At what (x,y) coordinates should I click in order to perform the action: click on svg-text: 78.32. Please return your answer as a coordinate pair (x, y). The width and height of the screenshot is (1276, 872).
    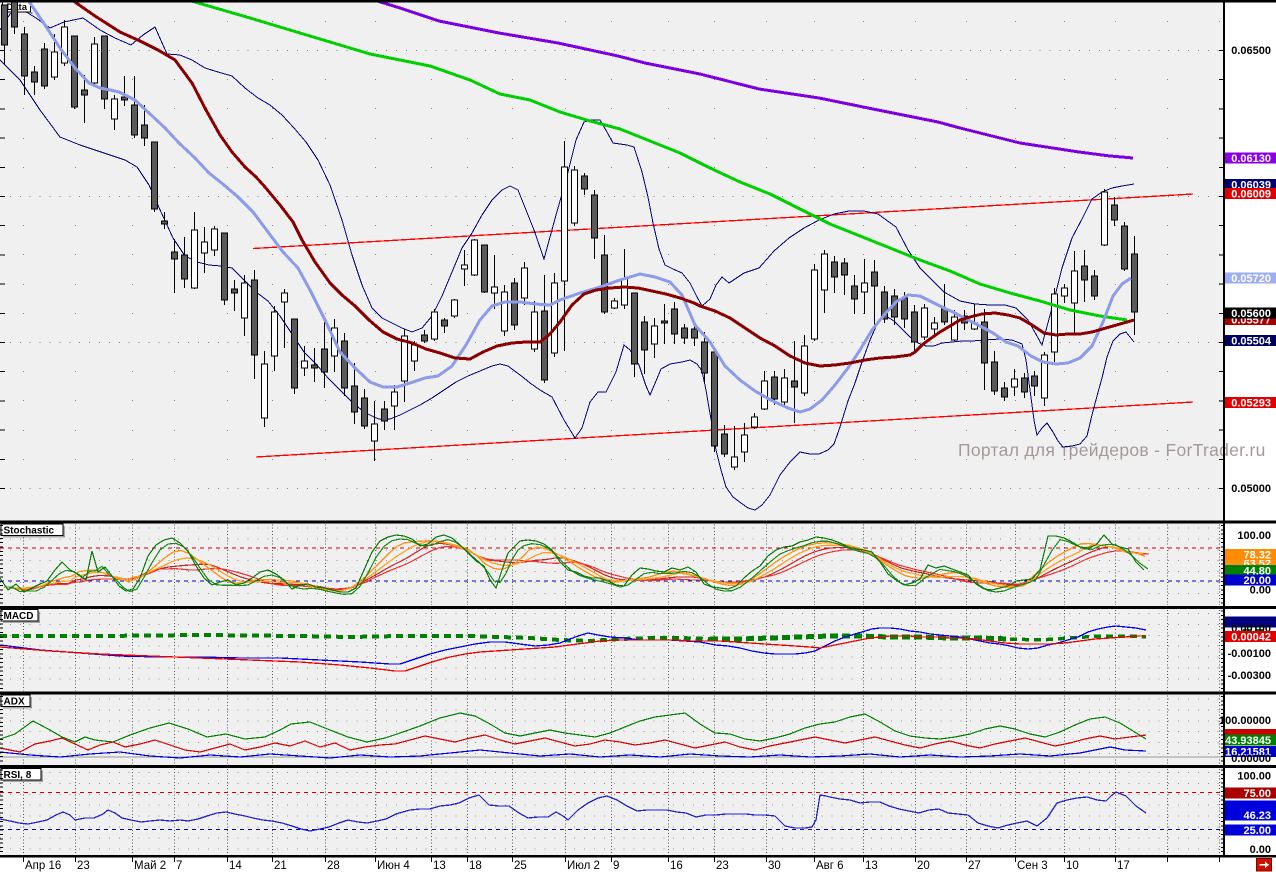
    Looking at the image, I should click on (1257, 556).